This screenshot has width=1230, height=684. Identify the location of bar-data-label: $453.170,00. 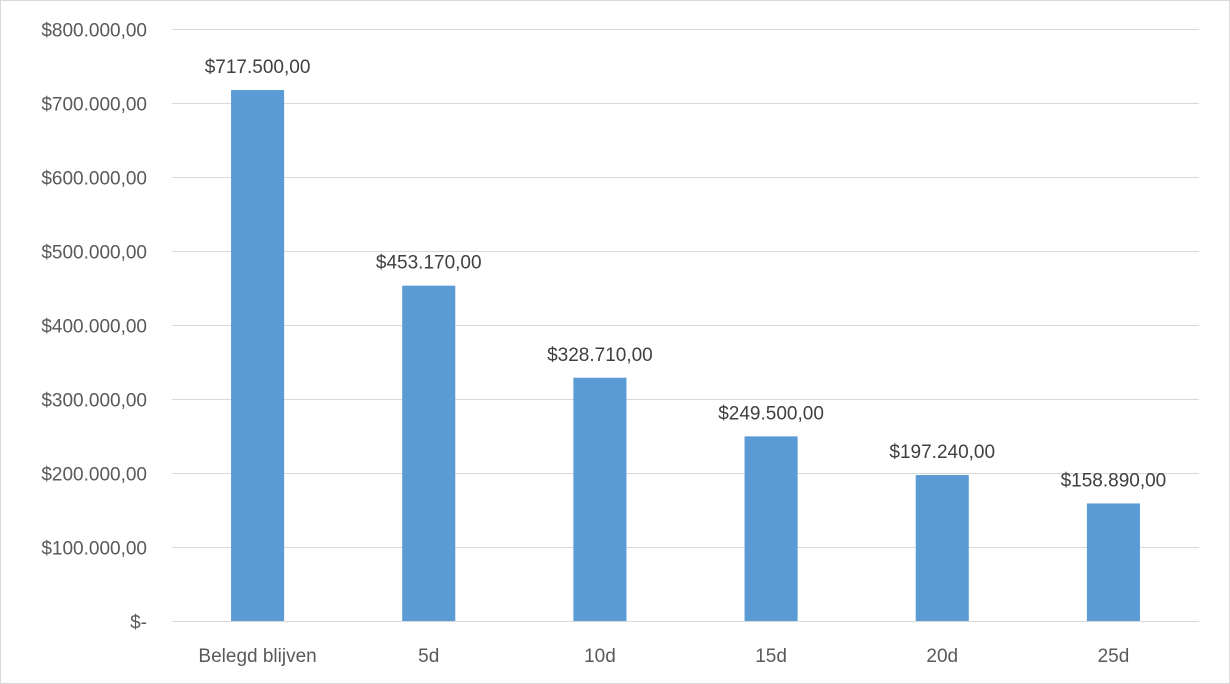
(429, 263).